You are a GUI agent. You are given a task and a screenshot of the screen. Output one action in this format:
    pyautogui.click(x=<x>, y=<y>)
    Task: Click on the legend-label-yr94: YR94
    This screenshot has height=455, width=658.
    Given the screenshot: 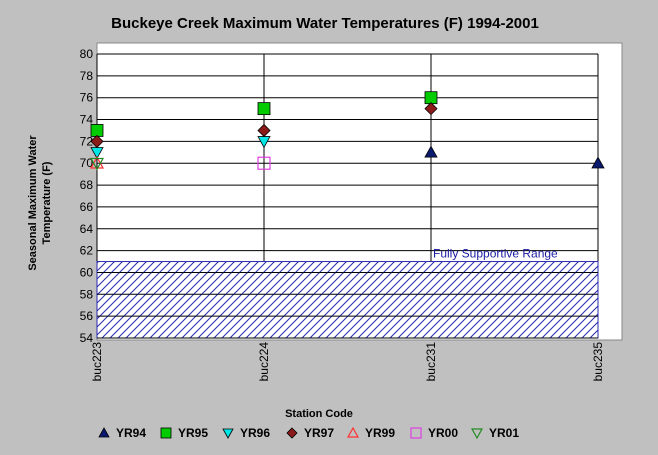 What is the action you would take?
    pyautogui.click(x=131, y=433)
    